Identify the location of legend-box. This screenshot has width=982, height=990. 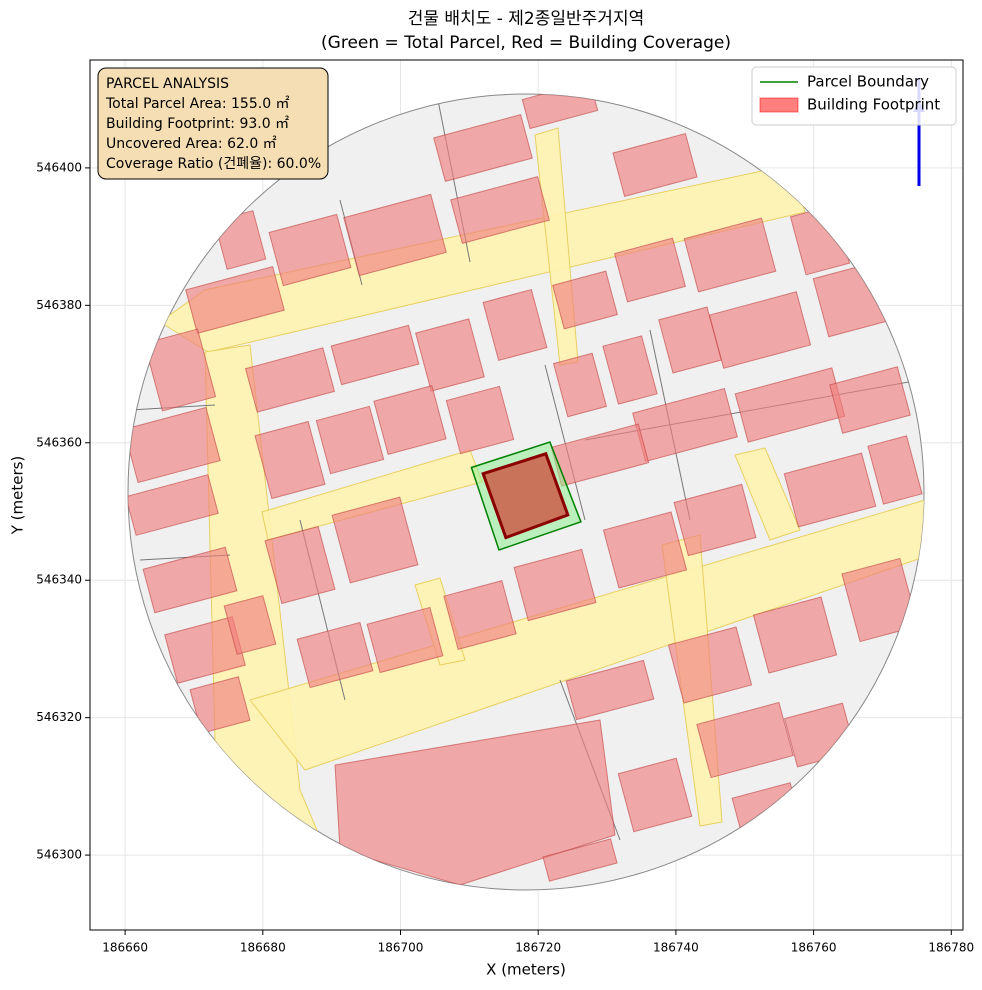
(854, 96).